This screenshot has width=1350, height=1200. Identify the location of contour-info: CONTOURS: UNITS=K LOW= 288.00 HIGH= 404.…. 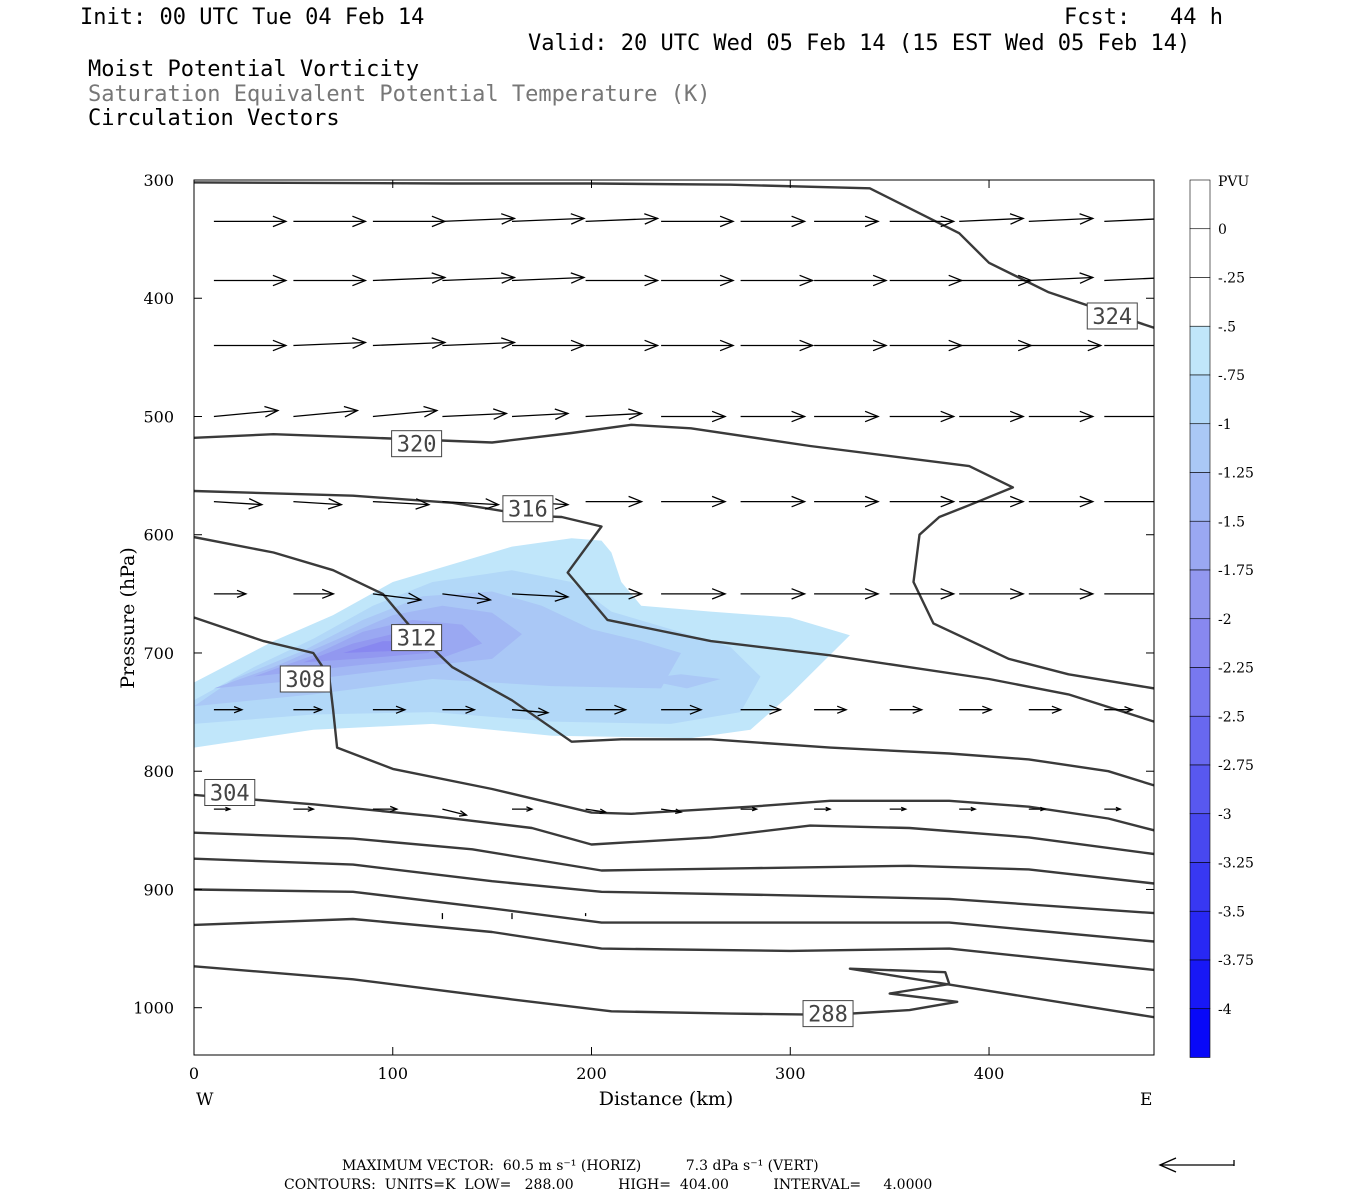
(608, 1185).